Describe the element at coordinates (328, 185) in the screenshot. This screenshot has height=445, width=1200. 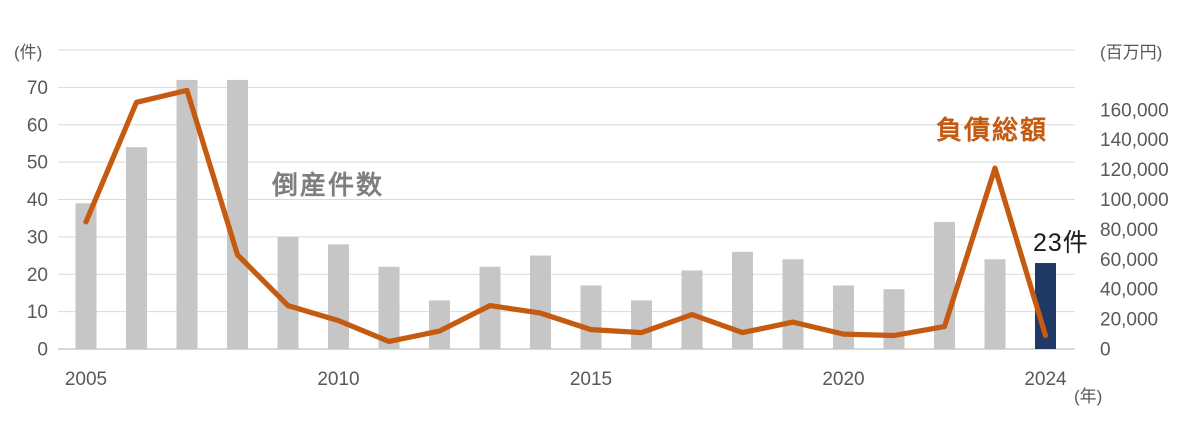
I see `bar-series-label: 倒産件数` at that location.